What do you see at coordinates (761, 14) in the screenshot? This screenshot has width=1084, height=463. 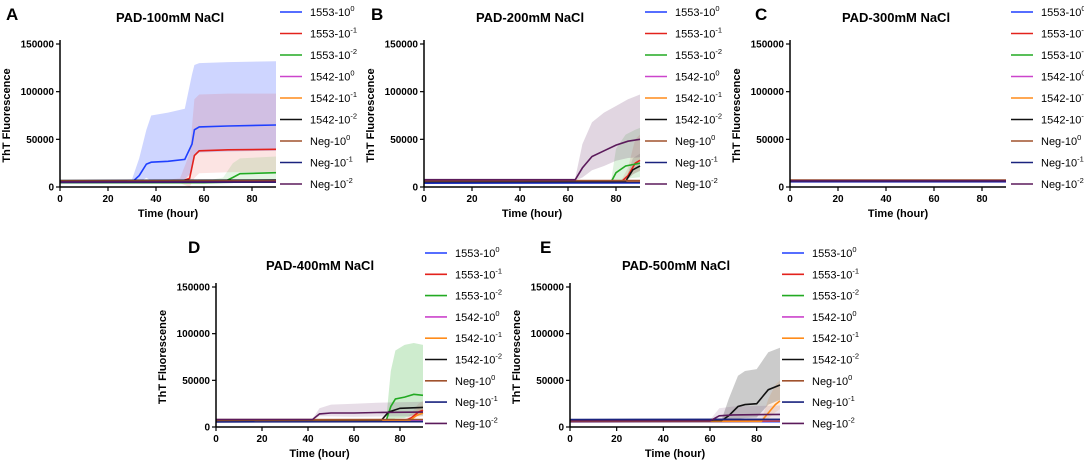 I see `panel-letter: C` at bounding box center [761, 14].